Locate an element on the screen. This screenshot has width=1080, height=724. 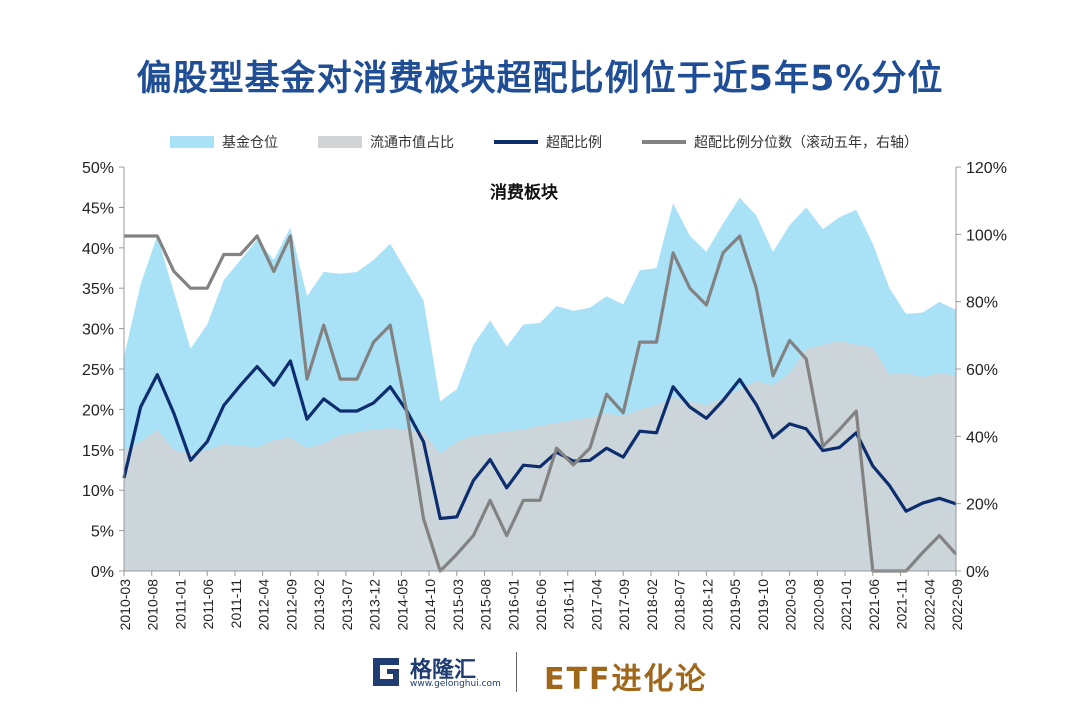
x-tick-label: 2011-11 is located at coordinates (236, 604).